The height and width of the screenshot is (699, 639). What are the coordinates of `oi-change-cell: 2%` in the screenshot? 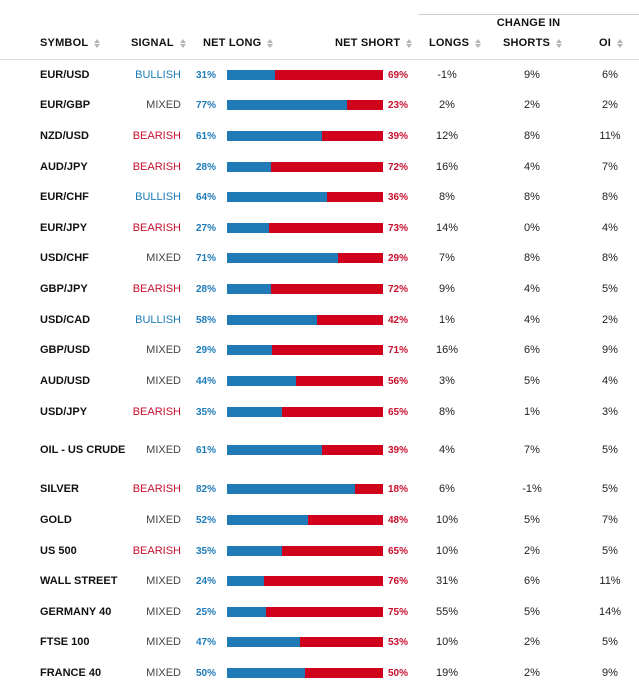 It's located at (610, 320).